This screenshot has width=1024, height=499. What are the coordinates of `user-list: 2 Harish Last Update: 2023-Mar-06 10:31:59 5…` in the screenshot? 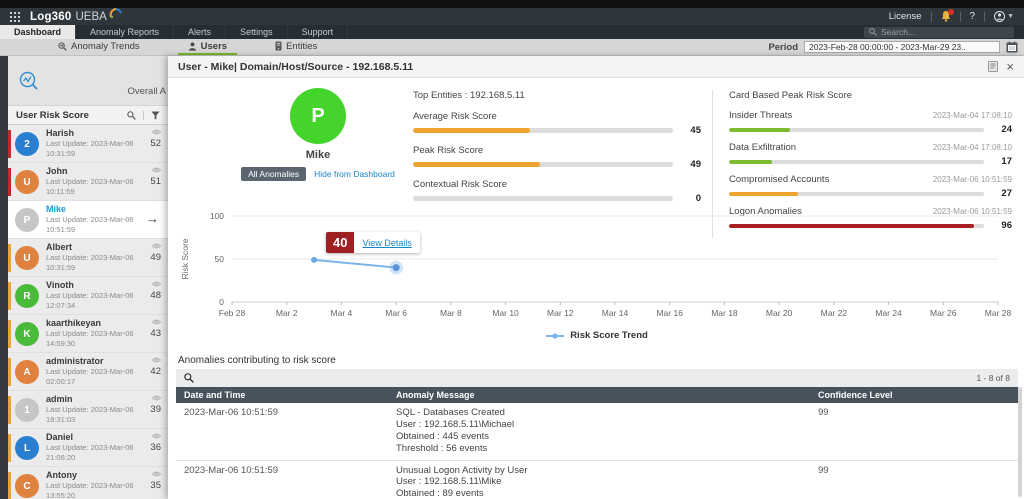 It's located at (88, 312).